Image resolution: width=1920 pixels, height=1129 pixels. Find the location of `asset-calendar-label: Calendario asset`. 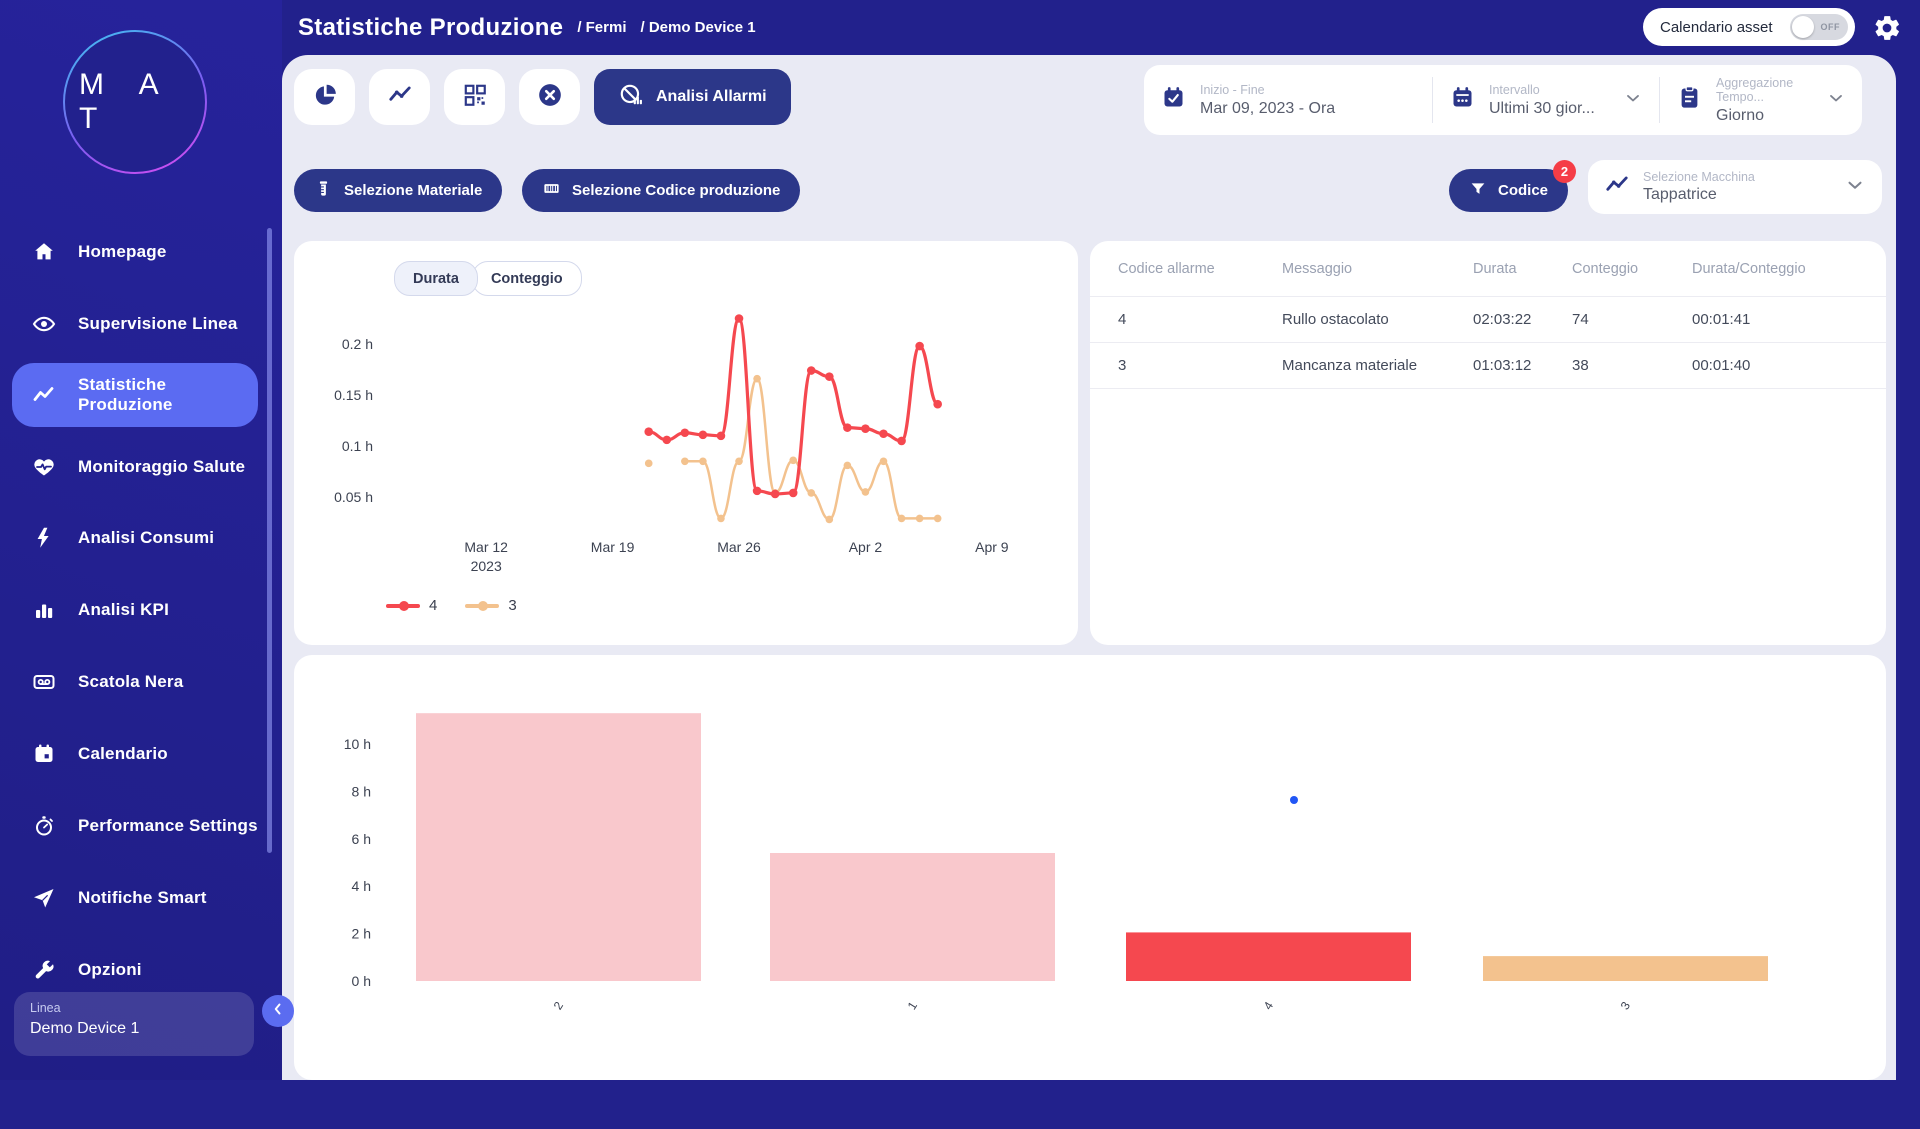

asset-calendar-label: Calendario asset is located at coordinates (1716, 27).